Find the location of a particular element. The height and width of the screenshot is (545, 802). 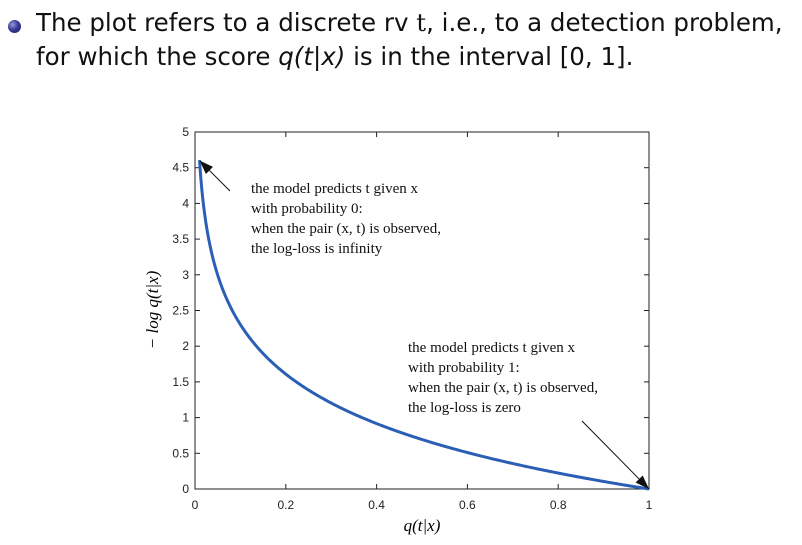

annotation-line: with probability 1: is located at coordinates (464, 368).